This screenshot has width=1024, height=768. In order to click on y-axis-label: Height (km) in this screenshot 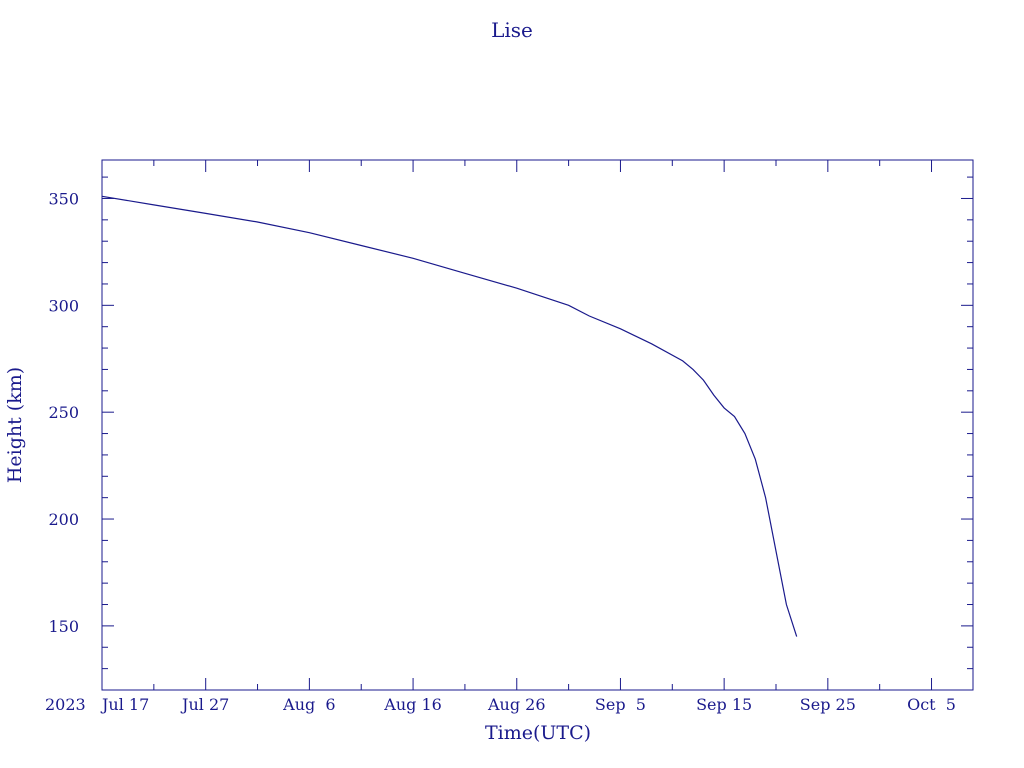, I will do `click(15, 425)`.